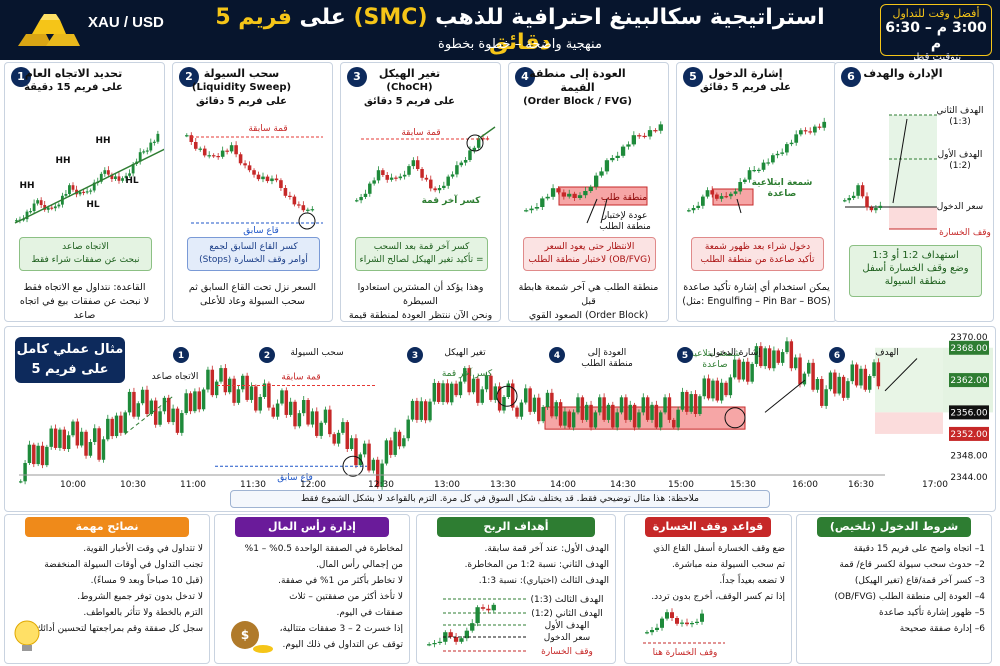 The height and width of the screenshot is (666, 1000). I want to click on x-tick-label: 14:30, so click(623, 485).